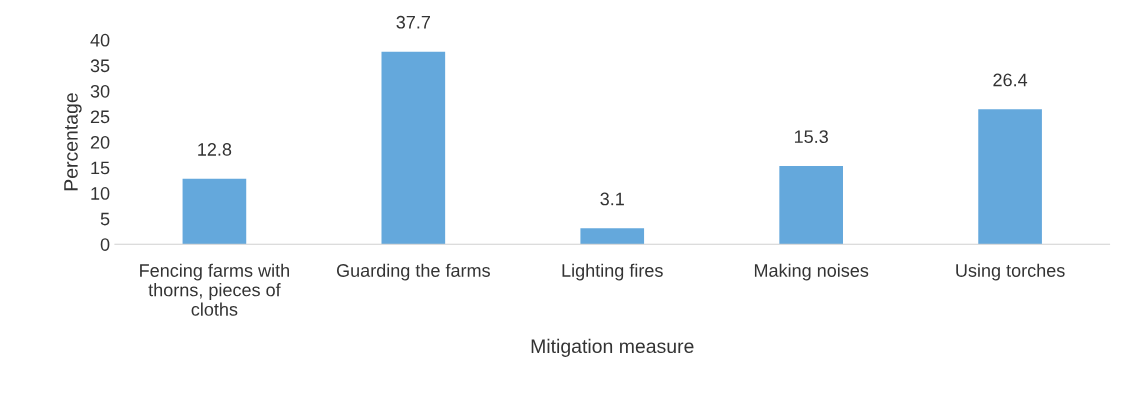  Describe the element at coordinates (612, 347) in the screenshot. I see `x-axis-title: Mitigation measure` at that location.